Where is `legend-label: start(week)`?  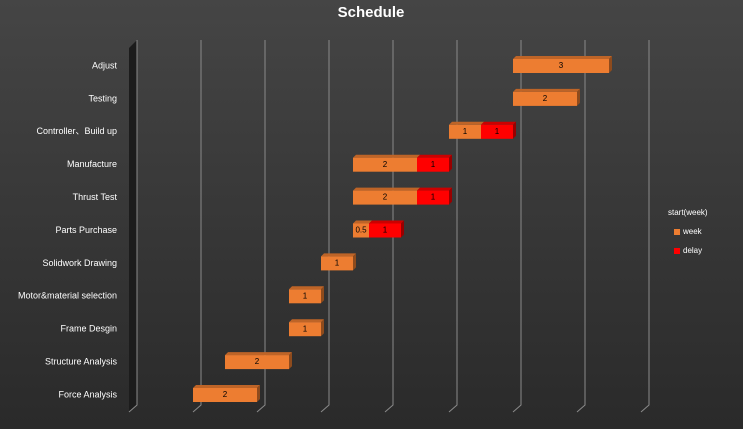 legend-label: start(week) is located at coordinates (688, 212).